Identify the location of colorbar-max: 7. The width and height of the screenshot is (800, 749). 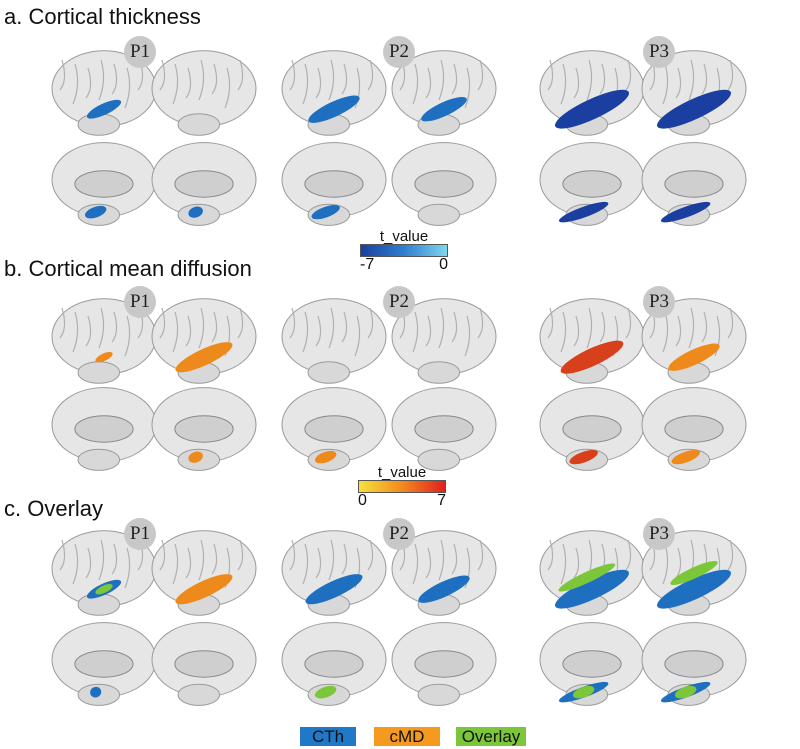
(441, 500).